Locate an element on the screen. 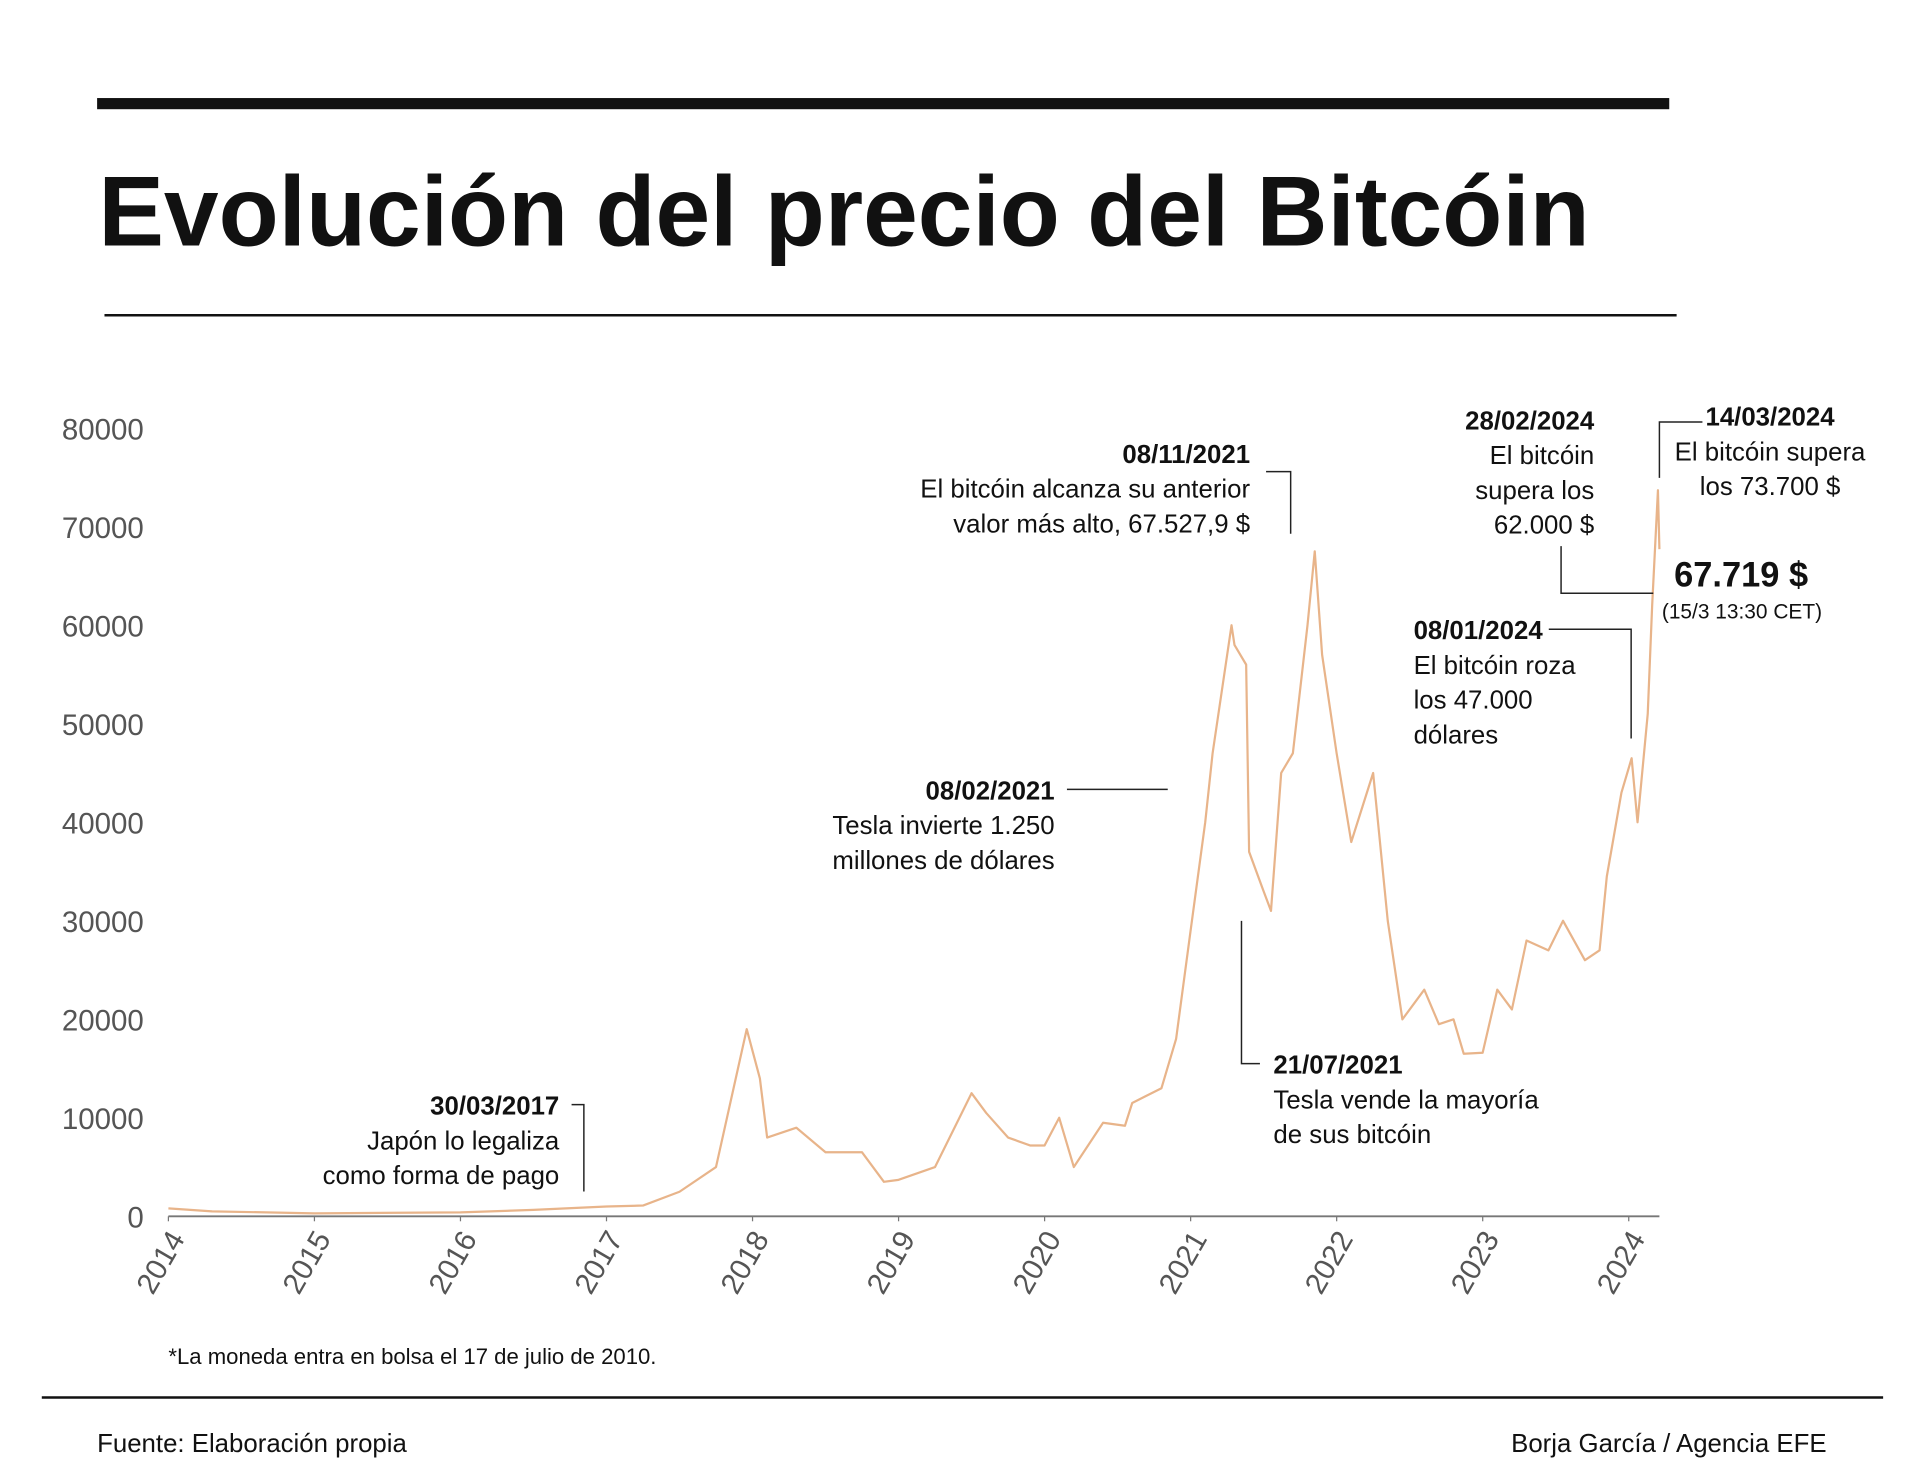 Image resolution: width=1920 pixels, height=1472 pixels. annotation-text: 62.000 $ is located at coordinates (1544, 526).